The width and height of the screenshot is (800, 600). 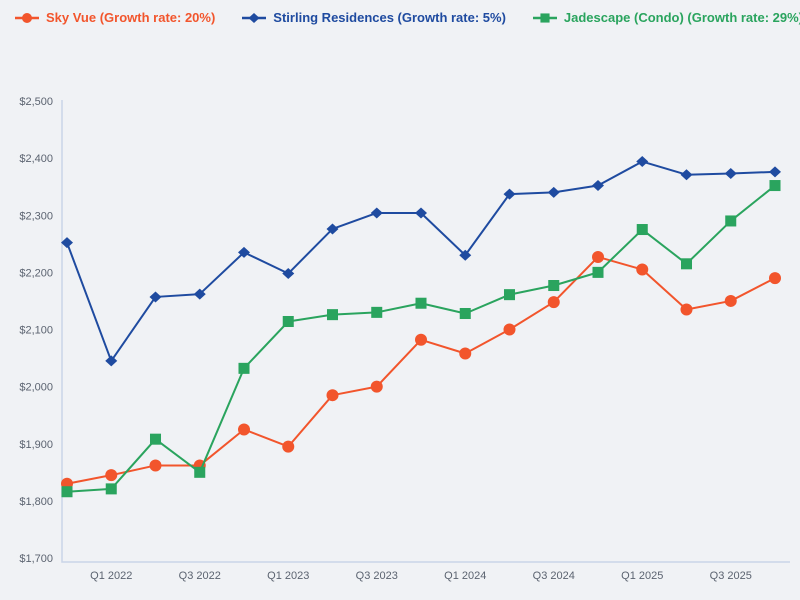 I want to click on y-axis-tick-label: $2,500, so click(x=36, y=102).